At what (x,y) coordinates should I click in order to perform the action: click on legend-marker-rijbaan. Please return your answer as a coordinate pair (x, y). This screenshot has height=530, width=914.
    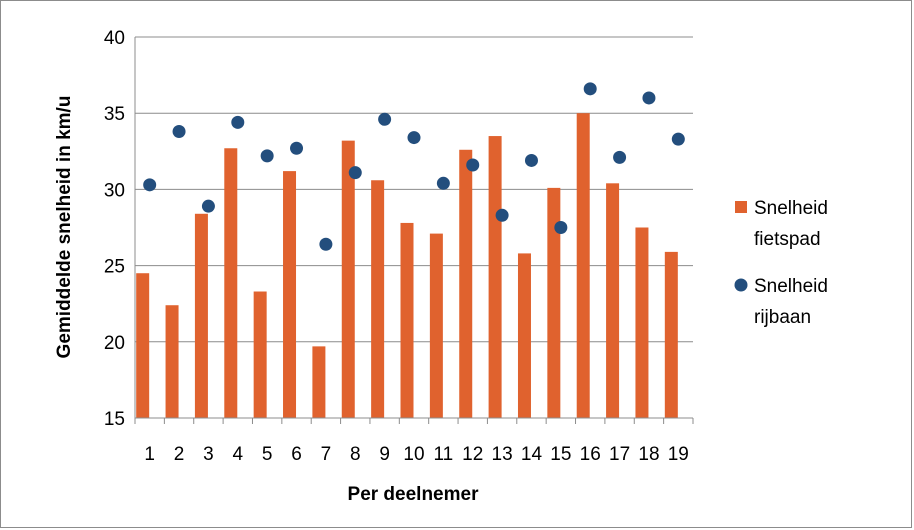
    Looking at the image, I should click on (741, 285).